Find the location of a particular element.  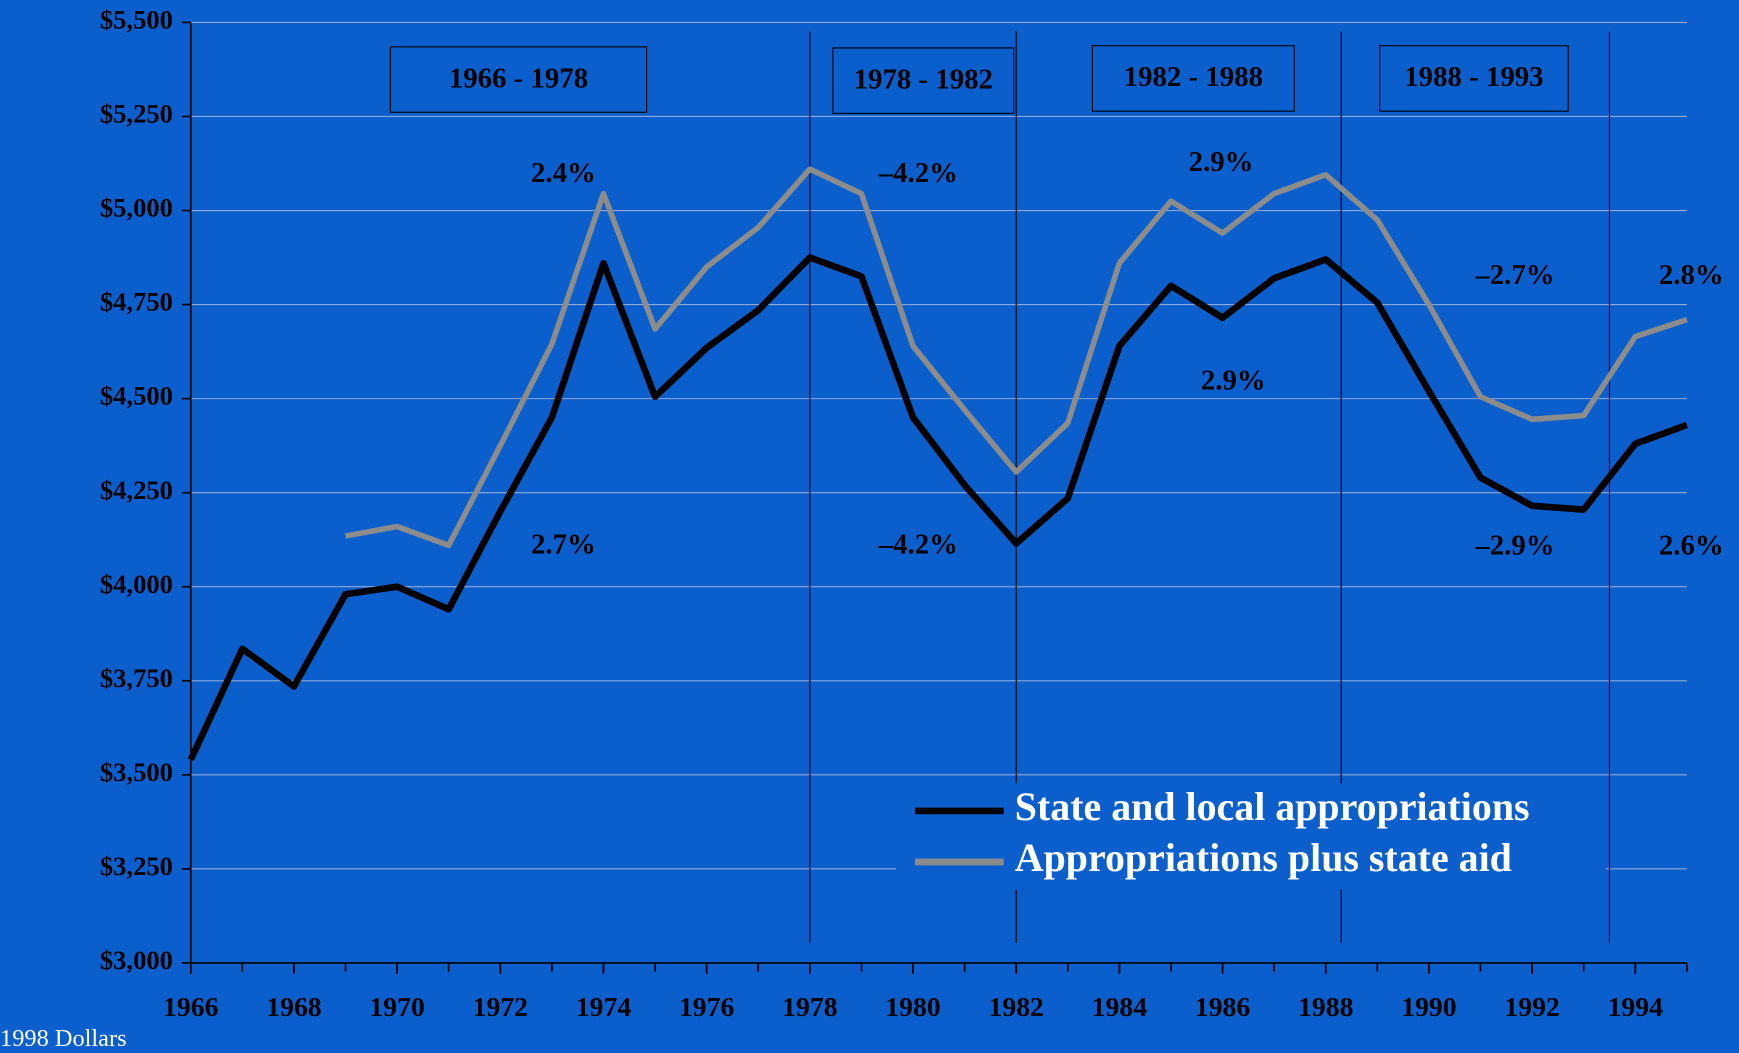

period-label: 1978 - 1982 is located at coordinates (923, 79).